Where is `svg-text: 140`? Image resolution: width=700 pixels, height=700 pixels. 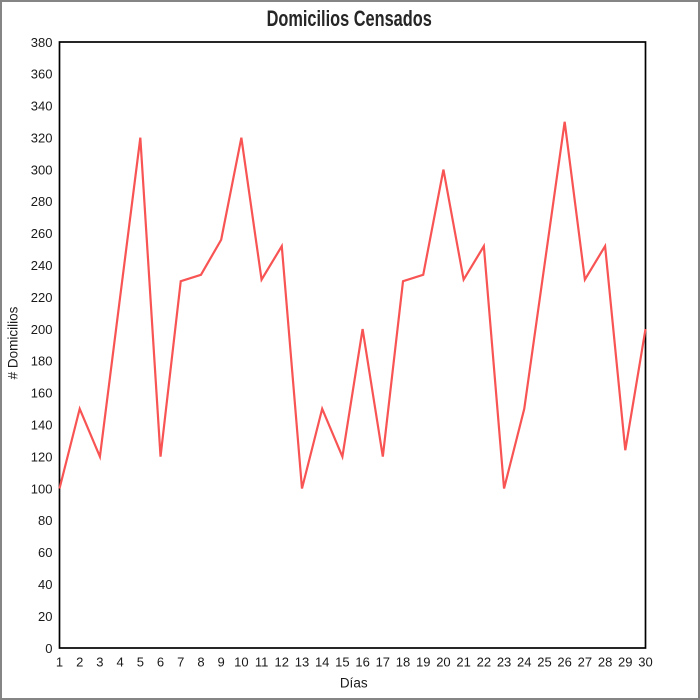 svg-text: 140 is located at coordinates (42, 424).